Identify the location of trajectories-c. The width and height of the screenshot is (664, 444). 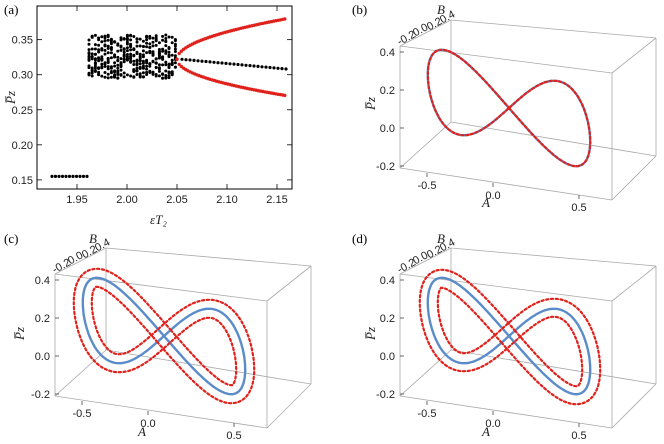
(164, 336).